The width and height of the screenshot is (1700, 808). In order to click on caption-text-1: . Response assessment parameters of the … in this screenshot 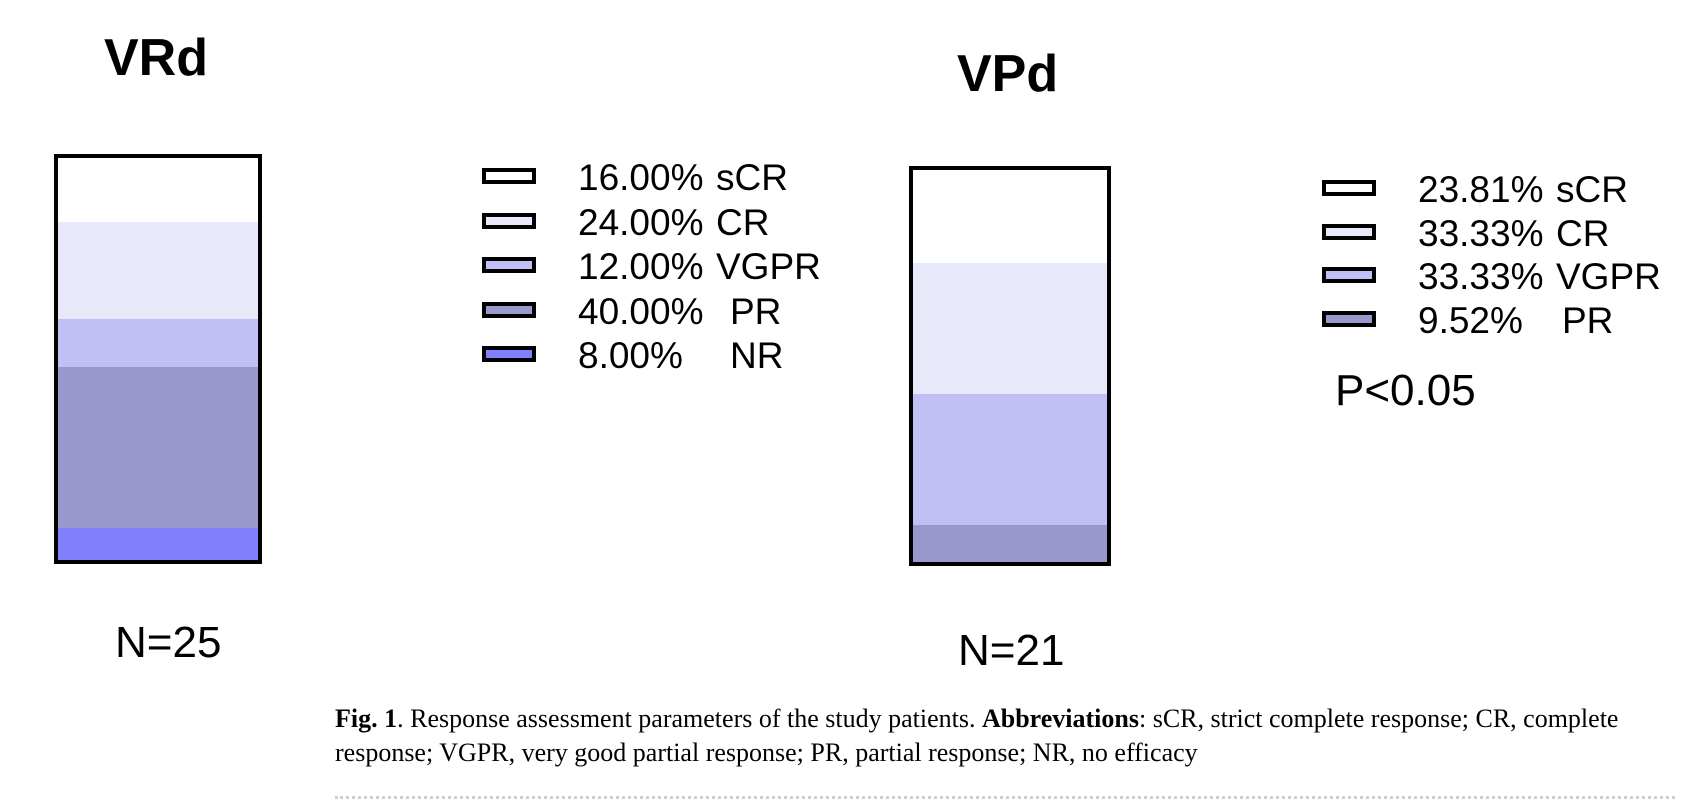, I will do `click(689, 718)`.